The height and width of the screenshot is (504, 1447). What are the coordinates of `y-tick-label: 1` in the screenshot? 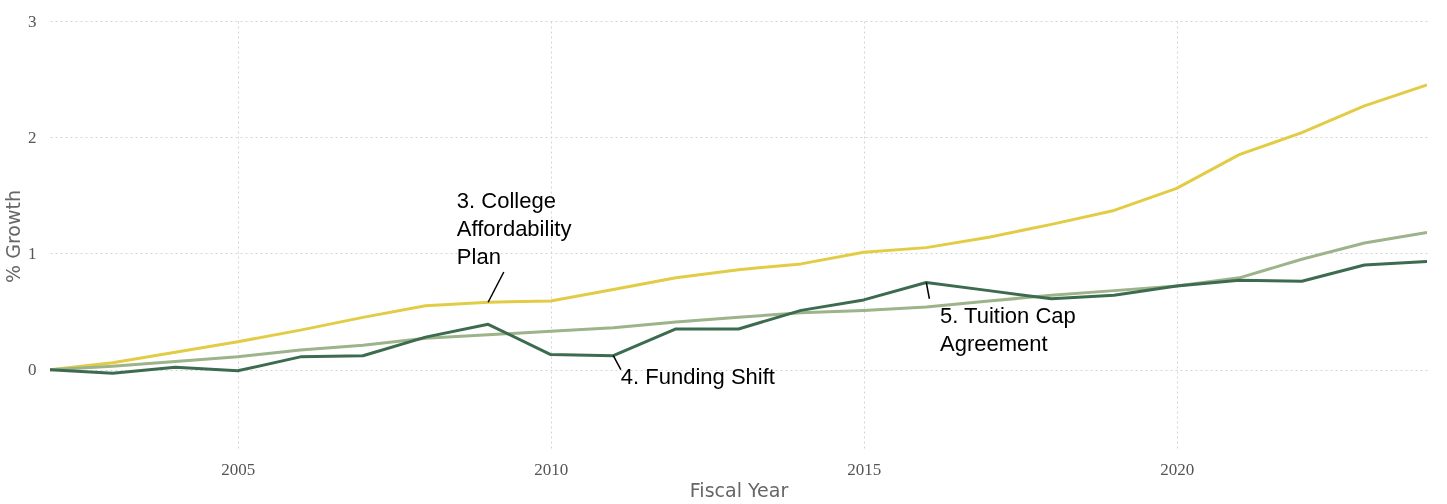 It's located at (32, 253).